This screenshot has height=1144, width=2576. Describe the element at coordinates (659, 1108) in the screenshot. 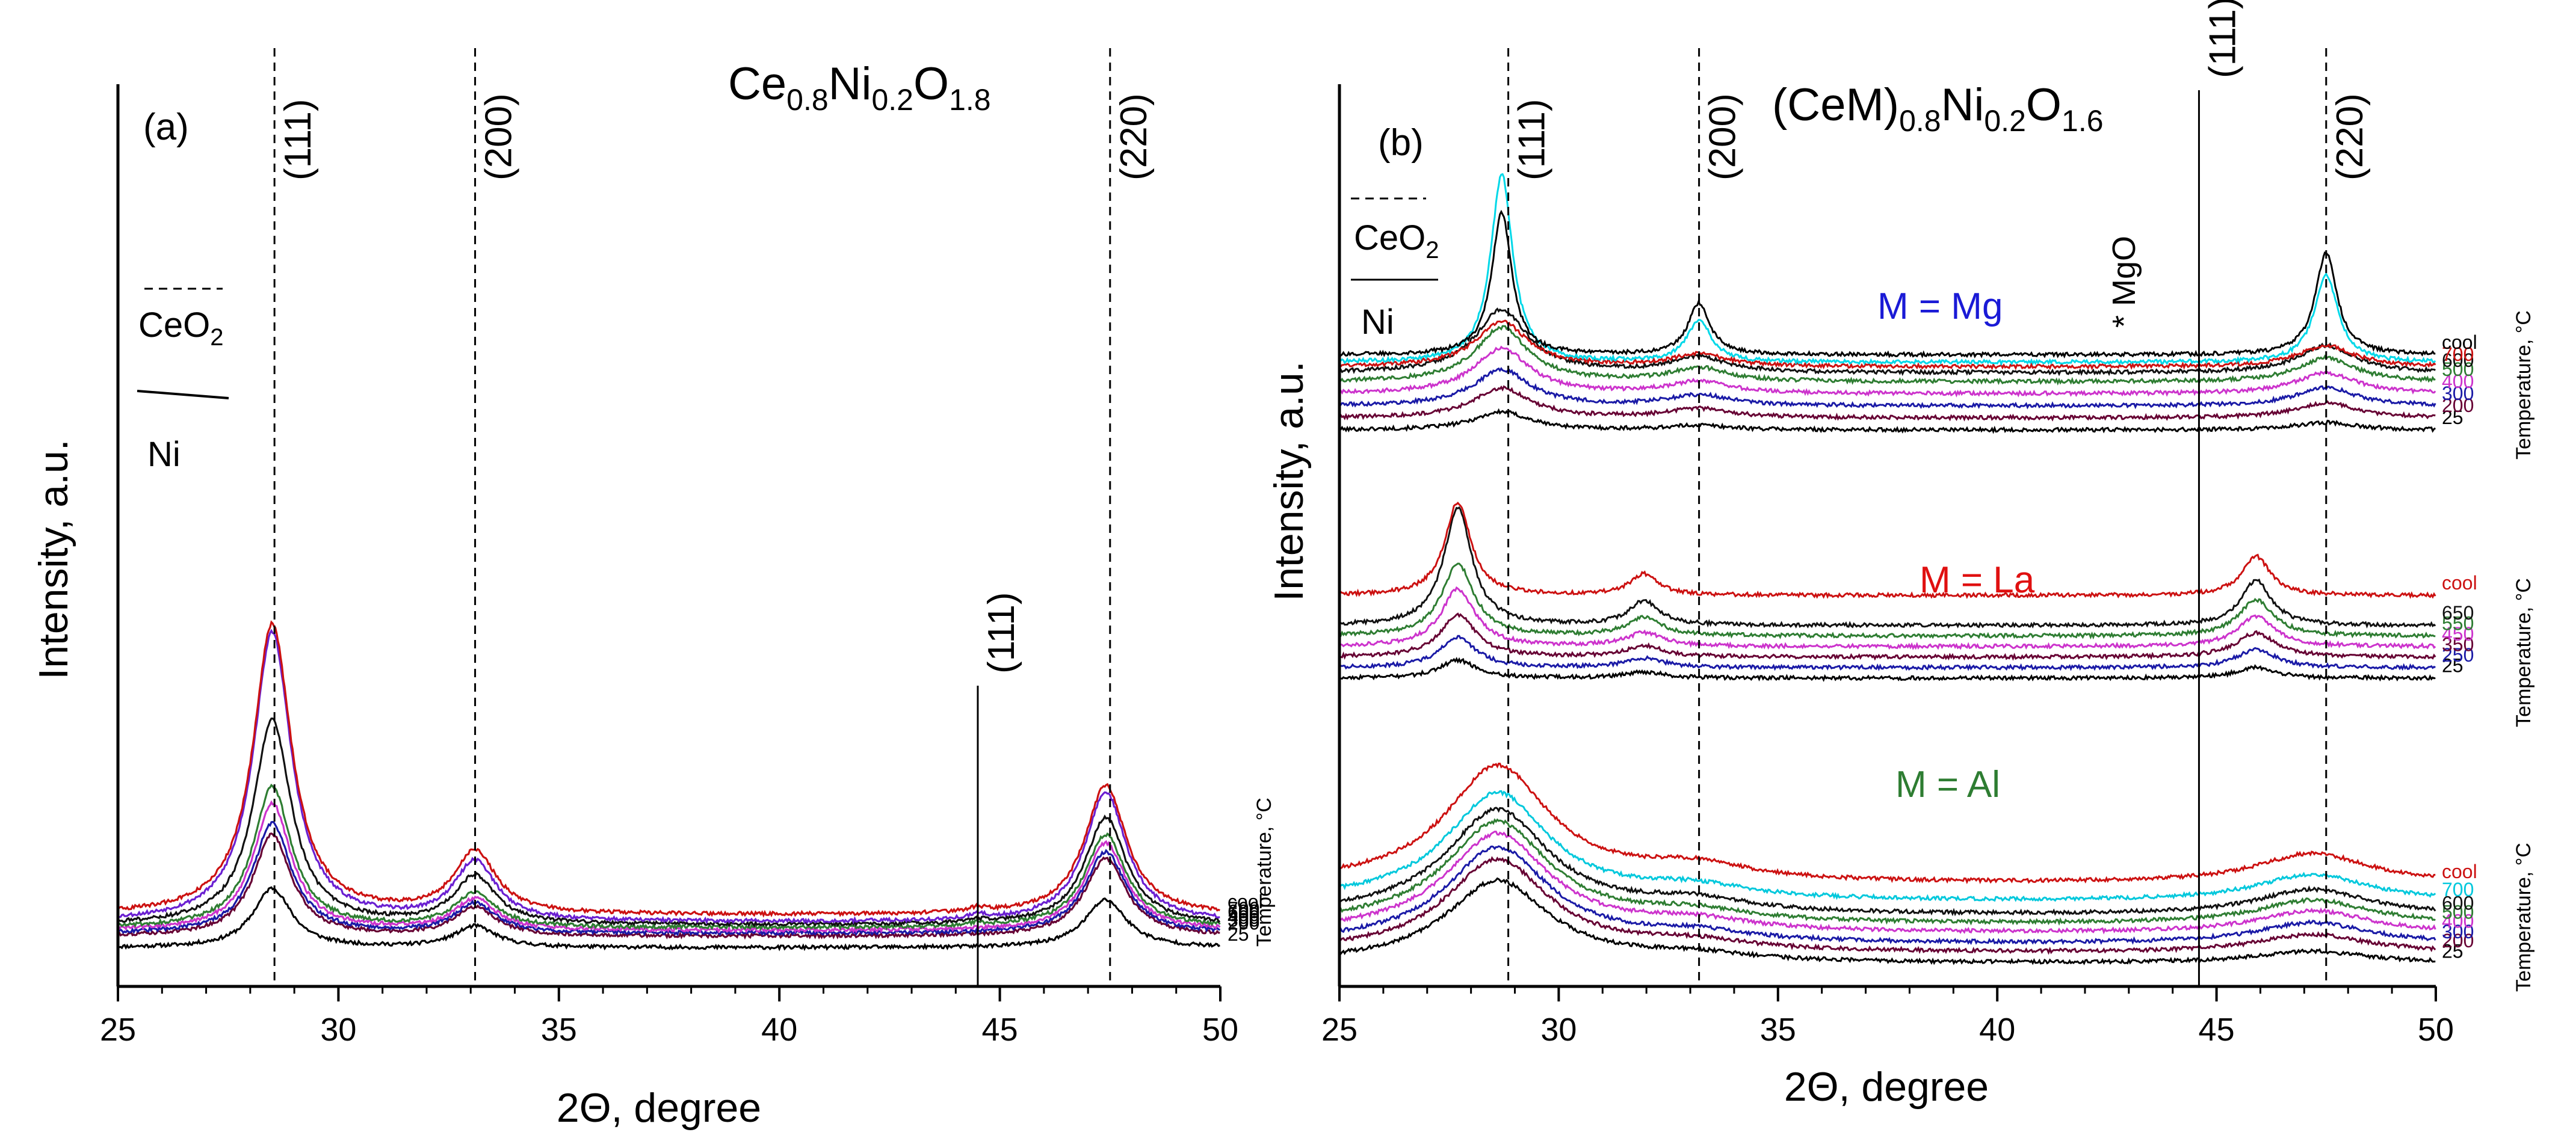

I see `panel-a-x-axis-title: 2Θ, degree` at that location.